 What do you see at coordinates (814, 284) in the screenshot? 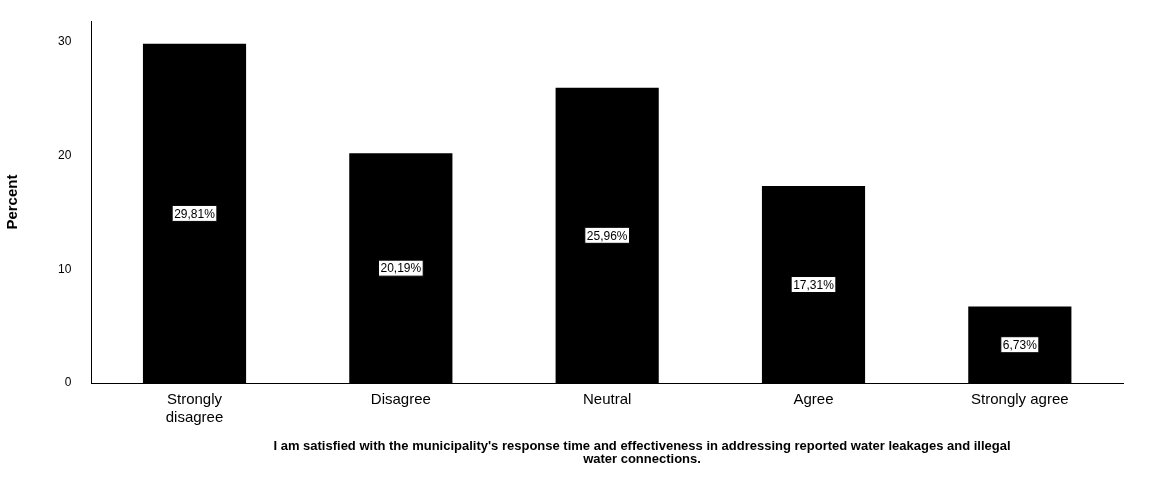
I see `data-label: 17,31%` at bounding box center [814, 284].